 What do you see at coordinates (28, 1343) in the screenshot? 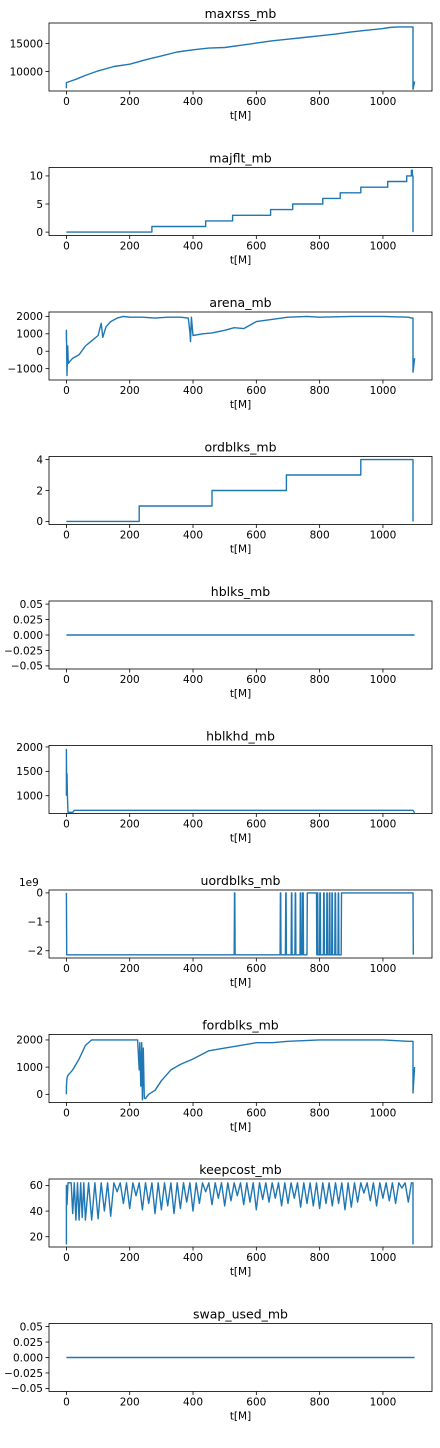
I see `y-tick-label: 0.025` at bounding box center [28, 1343].